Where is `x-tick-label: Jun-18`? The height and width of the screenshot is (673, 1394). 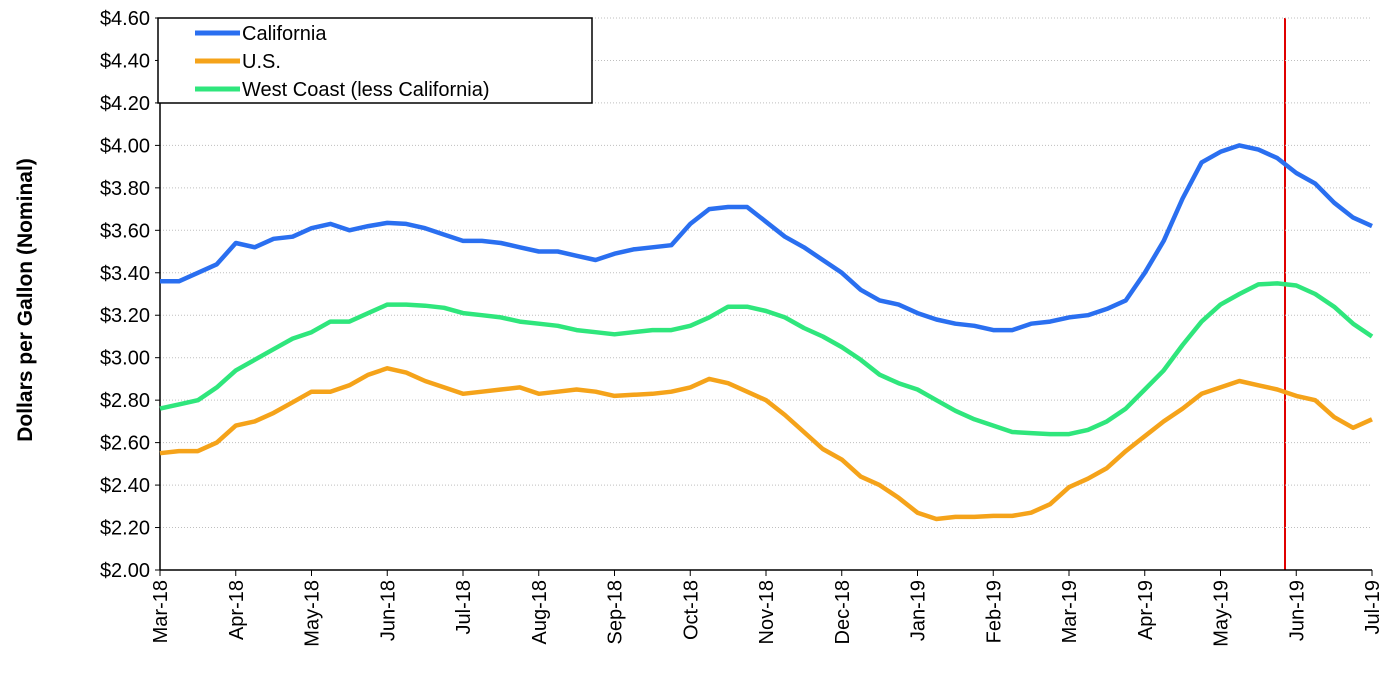 x-tick-label: Jun-18 is located at coordinates (388, 610).